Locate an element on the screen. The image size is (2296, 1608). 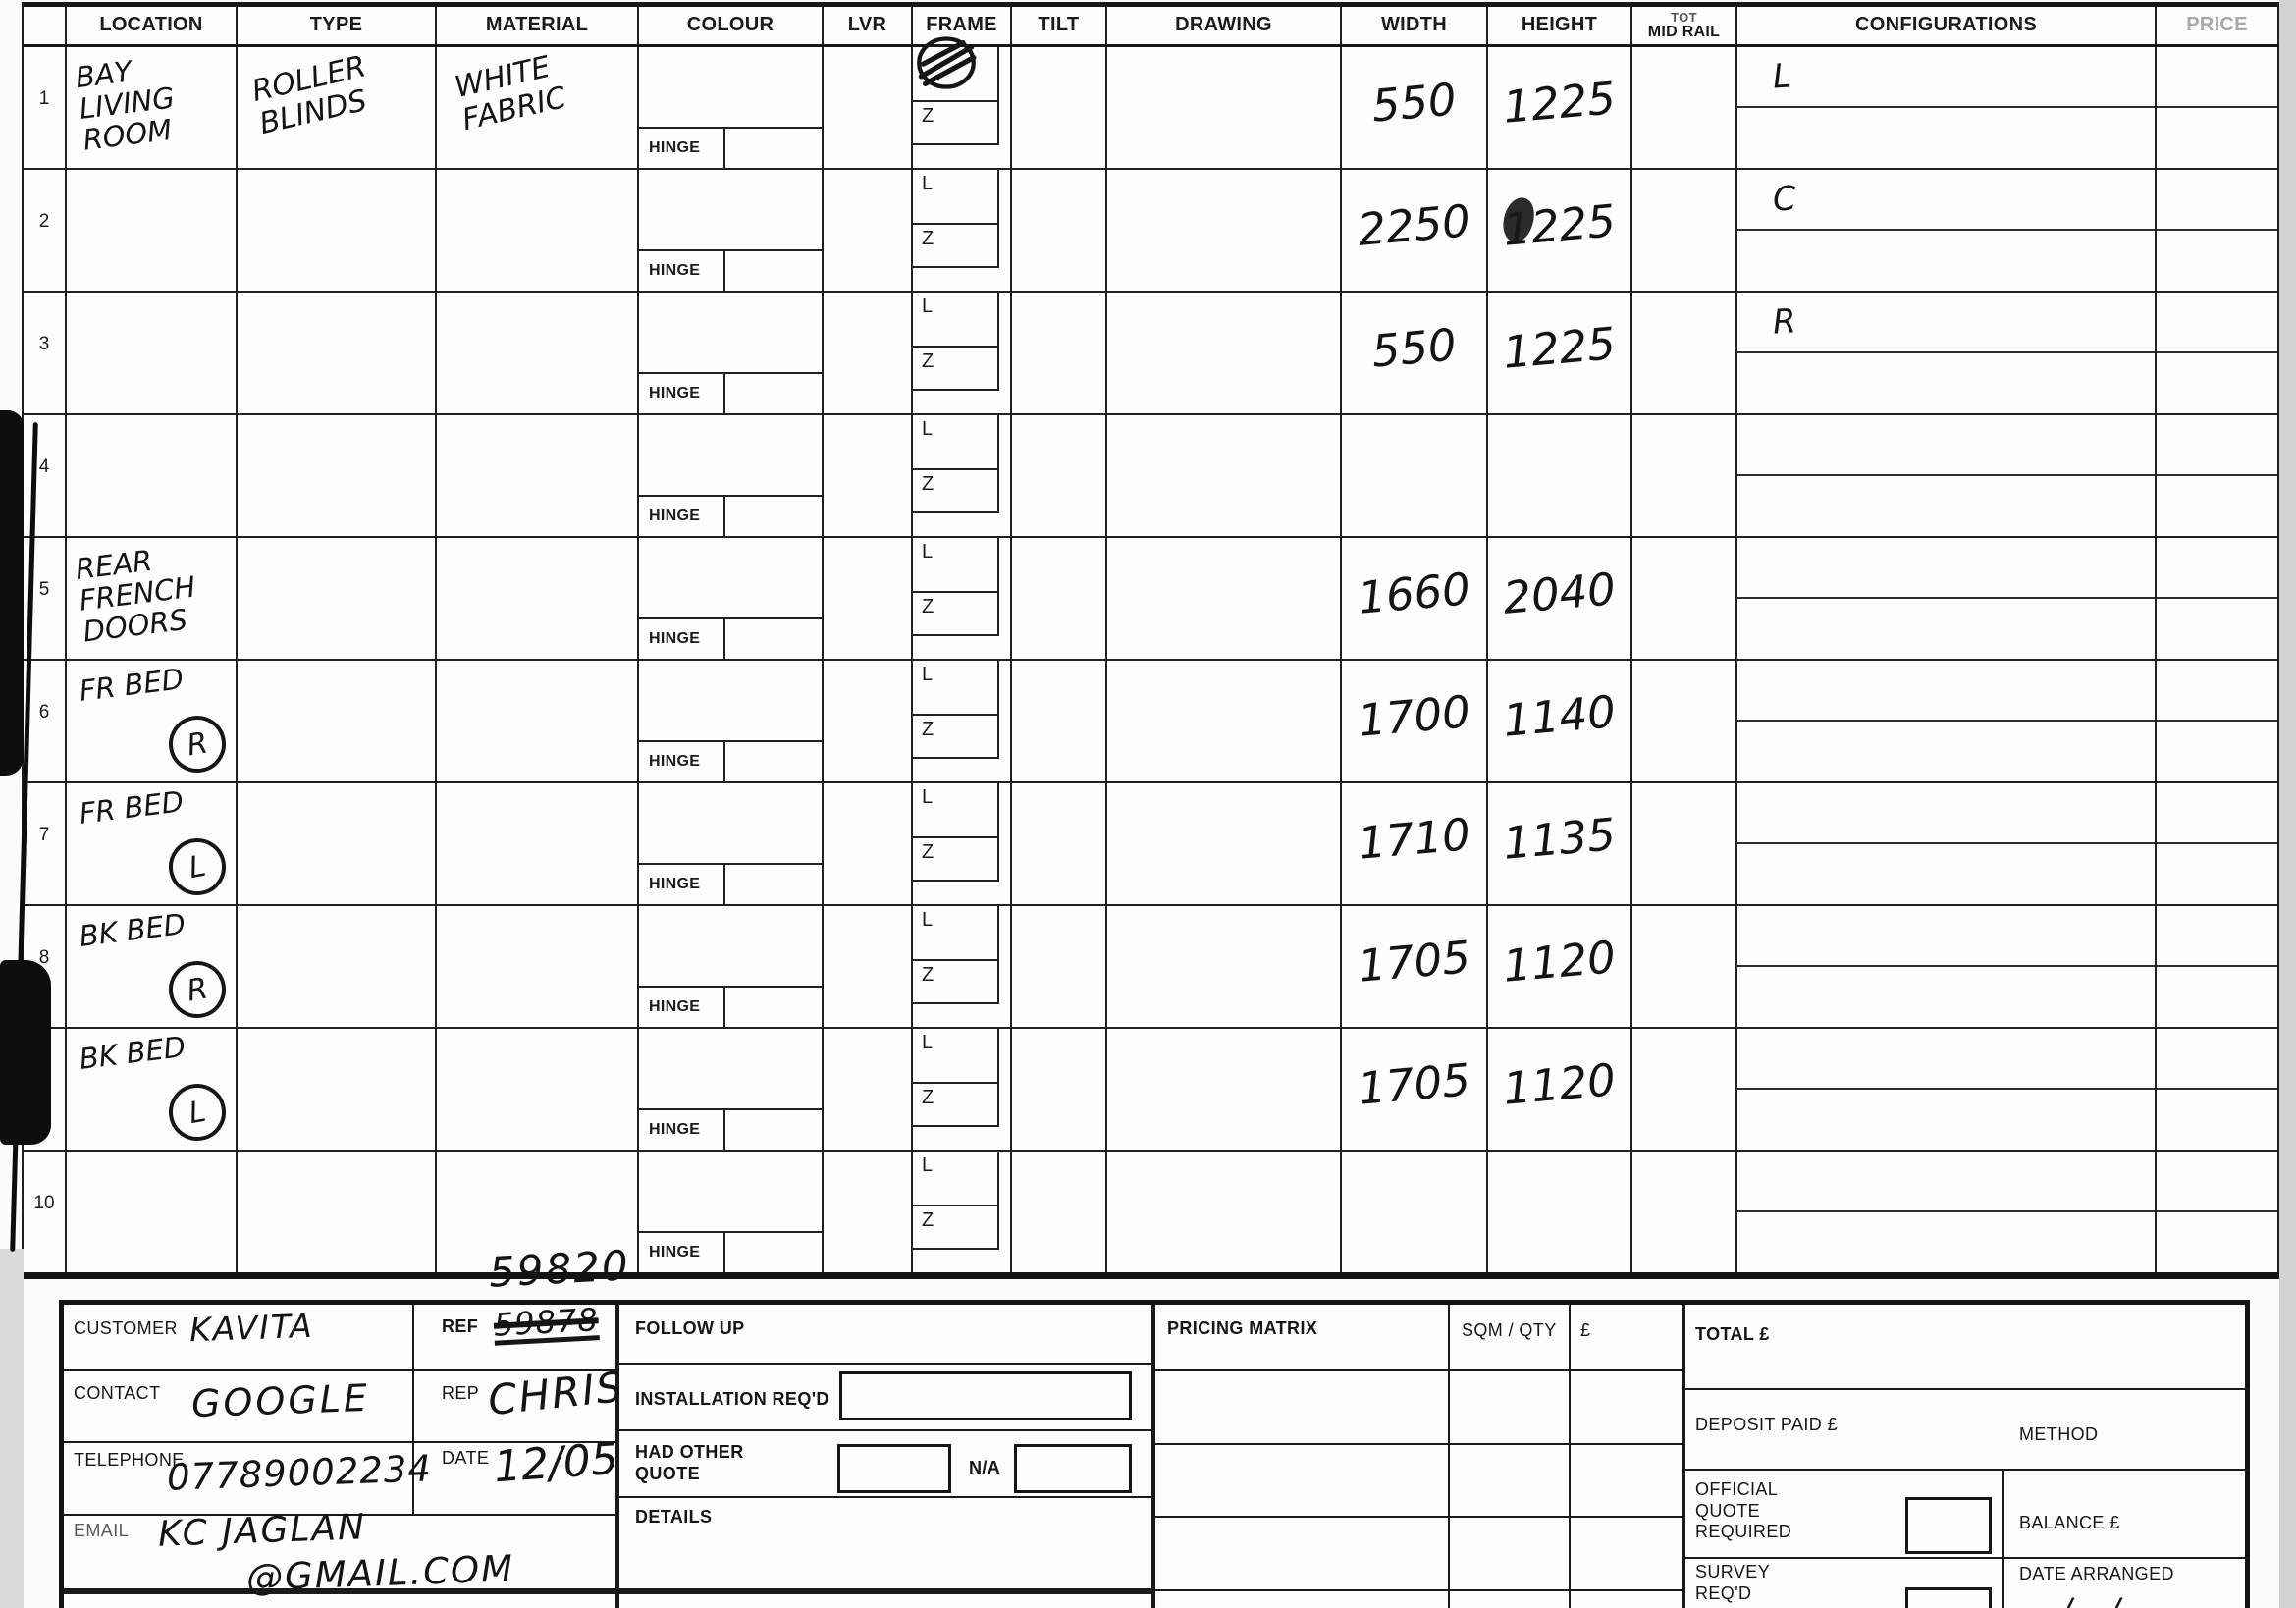
row-number: 7 is located at coordinates (44, 835).